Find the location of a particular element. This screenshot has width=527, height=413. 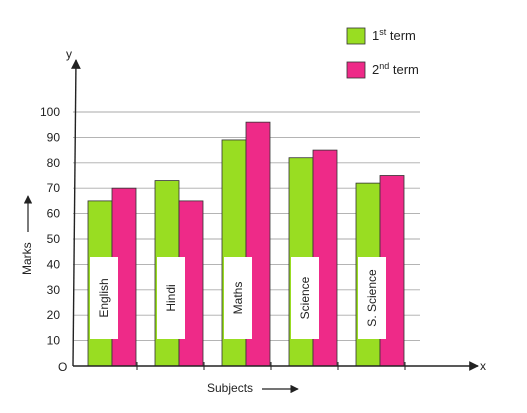

category-label: Maths is located at coordinates (238, 298).